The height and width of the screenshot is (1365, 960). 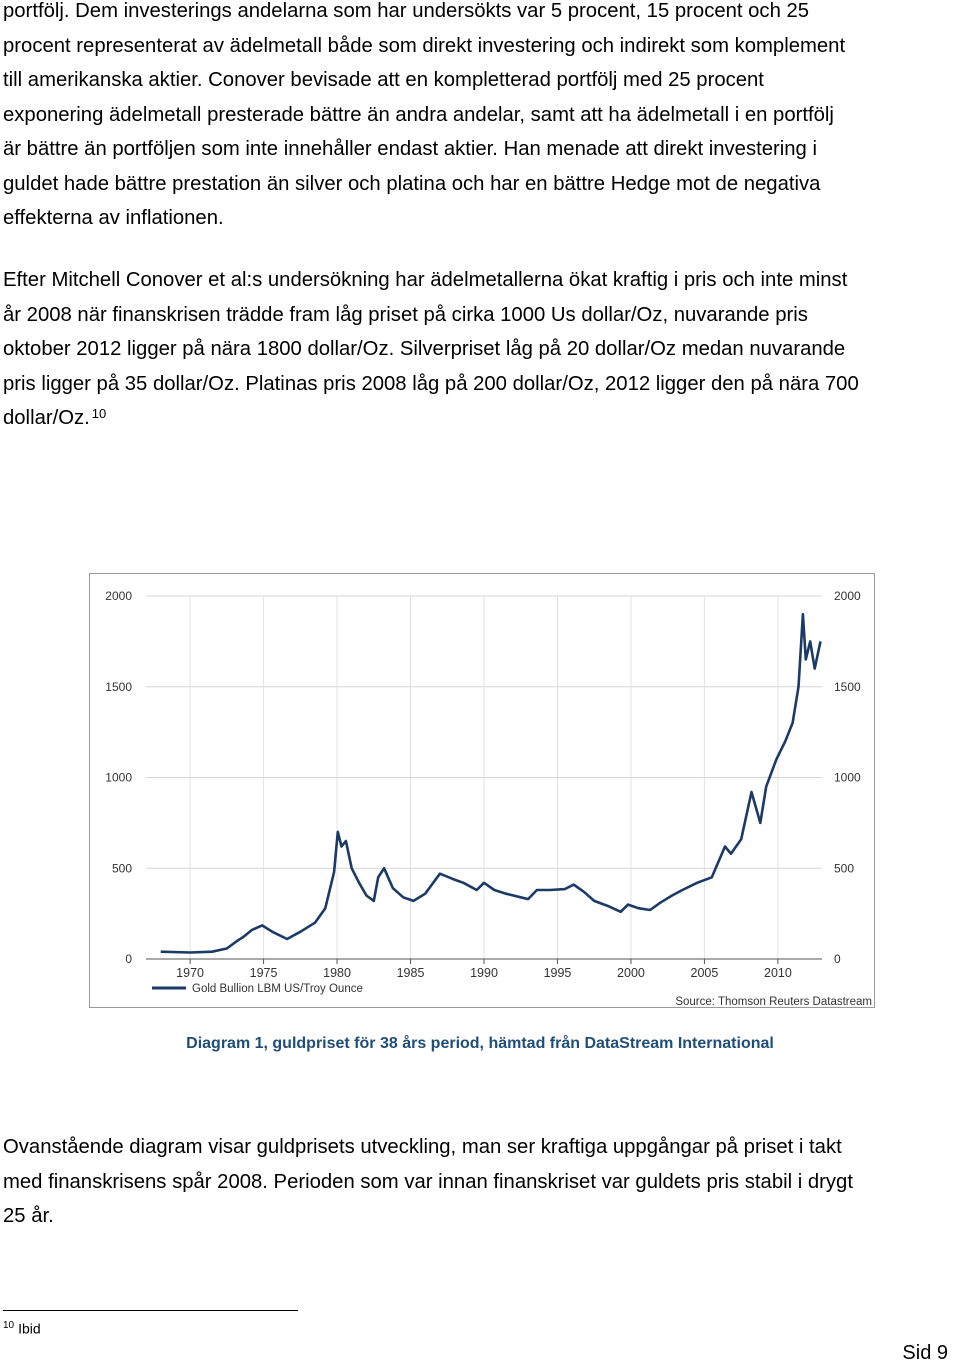 I want to click on y-tick-label-right: 0, so click(x=837, y=959).